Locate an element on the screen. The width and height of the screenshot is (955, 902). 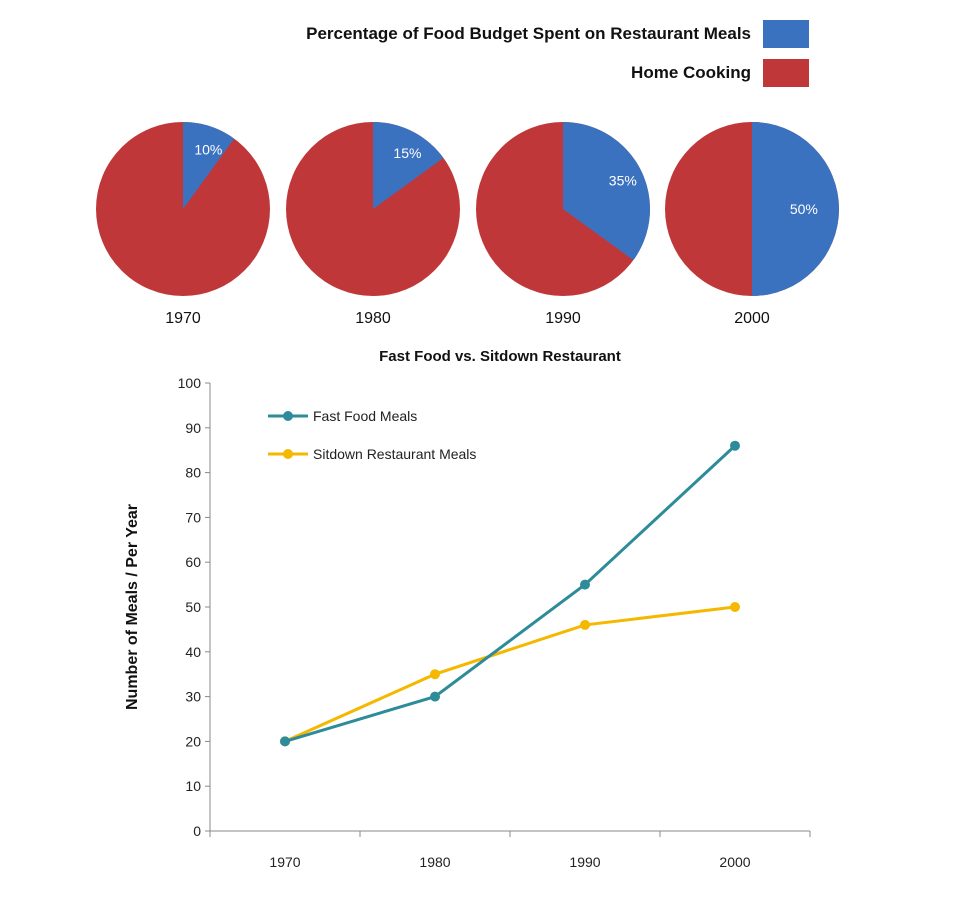
legend-item: Fast Food Meals is located at coordinates (342, 416).